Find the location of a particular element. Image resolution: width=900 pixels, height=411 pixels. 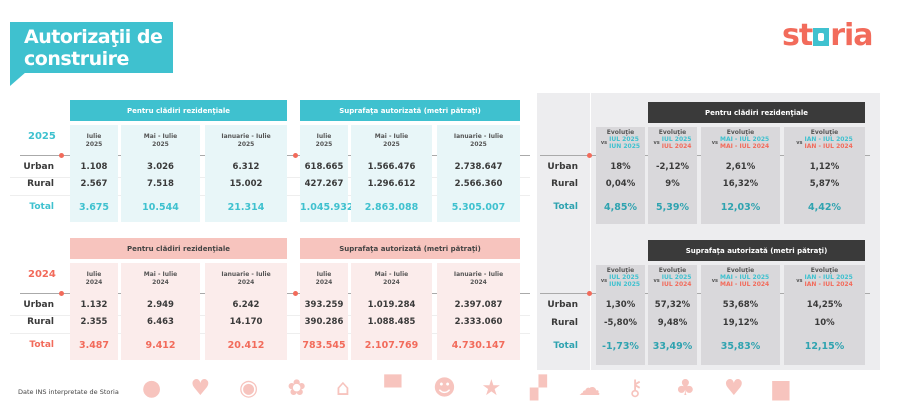

cloud-icon: ☁ is located at coordinates (589, 388).